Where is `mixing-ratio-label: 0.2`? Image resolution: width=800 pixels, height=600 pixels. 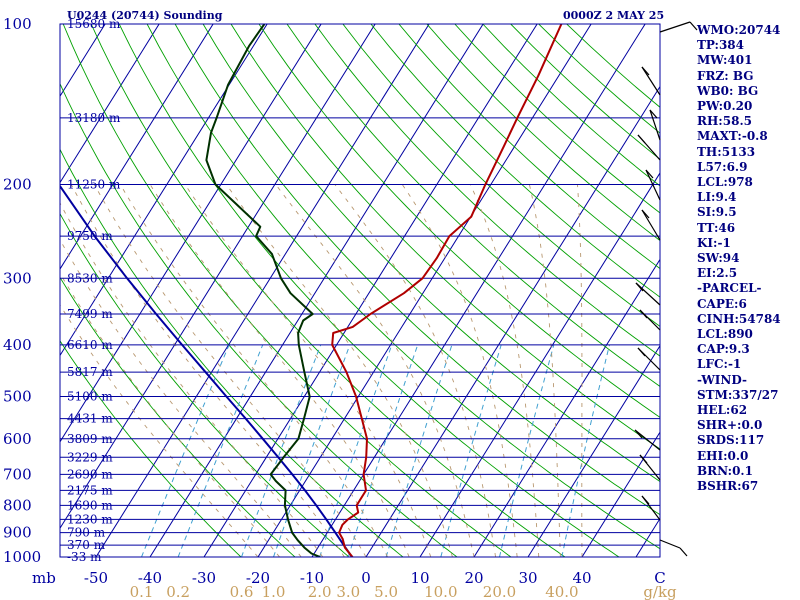
mixing-ratio-label: 0.2 is located at coordinates (178, 591).